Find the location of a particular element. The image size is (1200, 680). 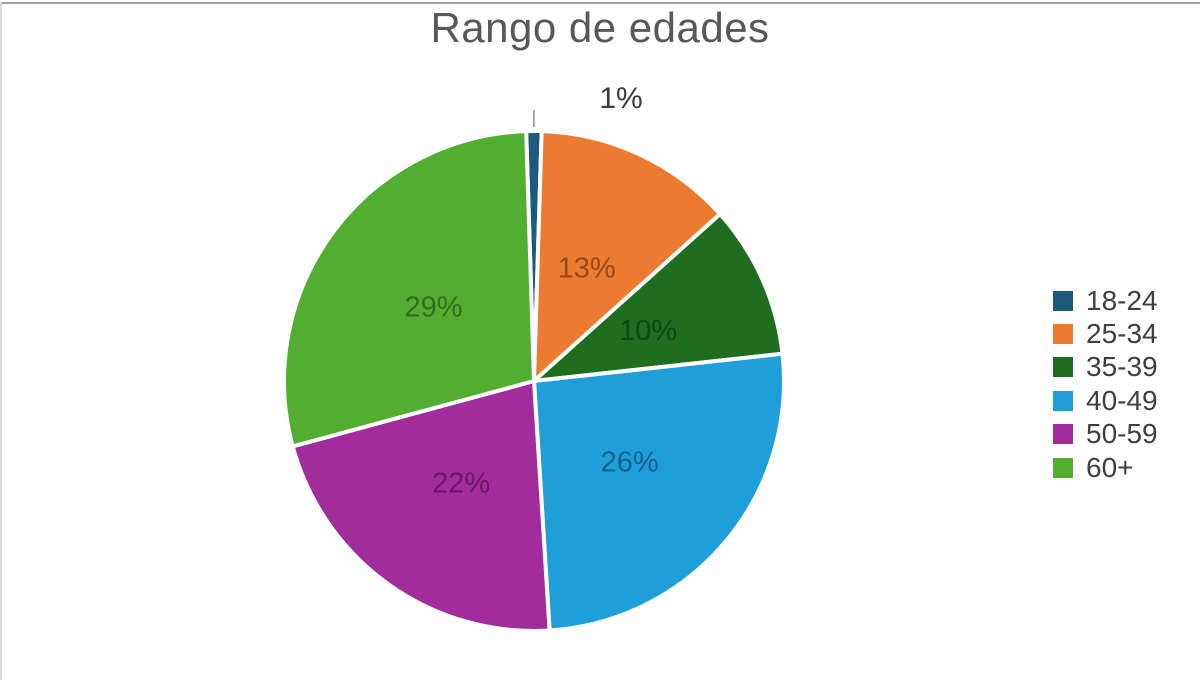

legend-item-50-59: 50-59 is located at coordinates (1105, 434).